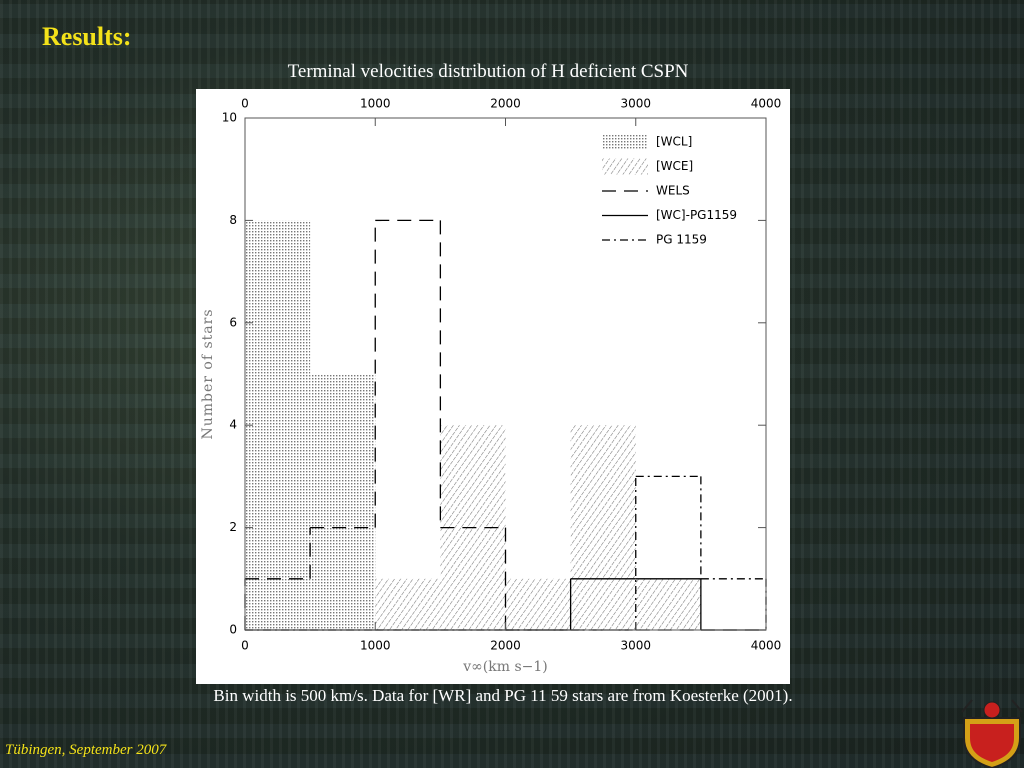 The image size is (1024, 768). I want to click on x-axis-label: v∞(km s−1), so click(505, 667).